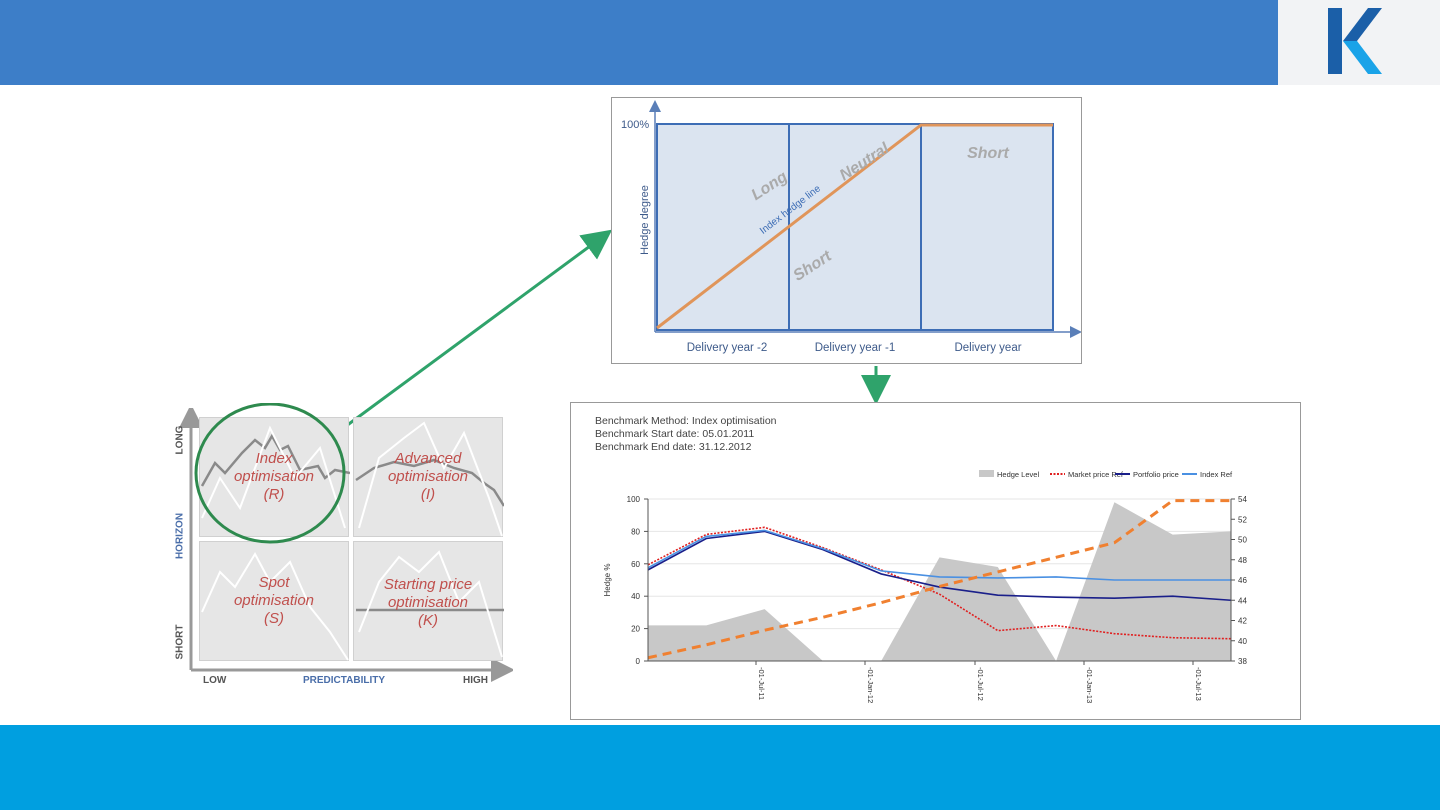 The height and width of the screenshot is (810, 1440). Describe the element at coordinates (761, 683) in the screenshot. I see `x-tick-label: -01-Jul-11` at that location.